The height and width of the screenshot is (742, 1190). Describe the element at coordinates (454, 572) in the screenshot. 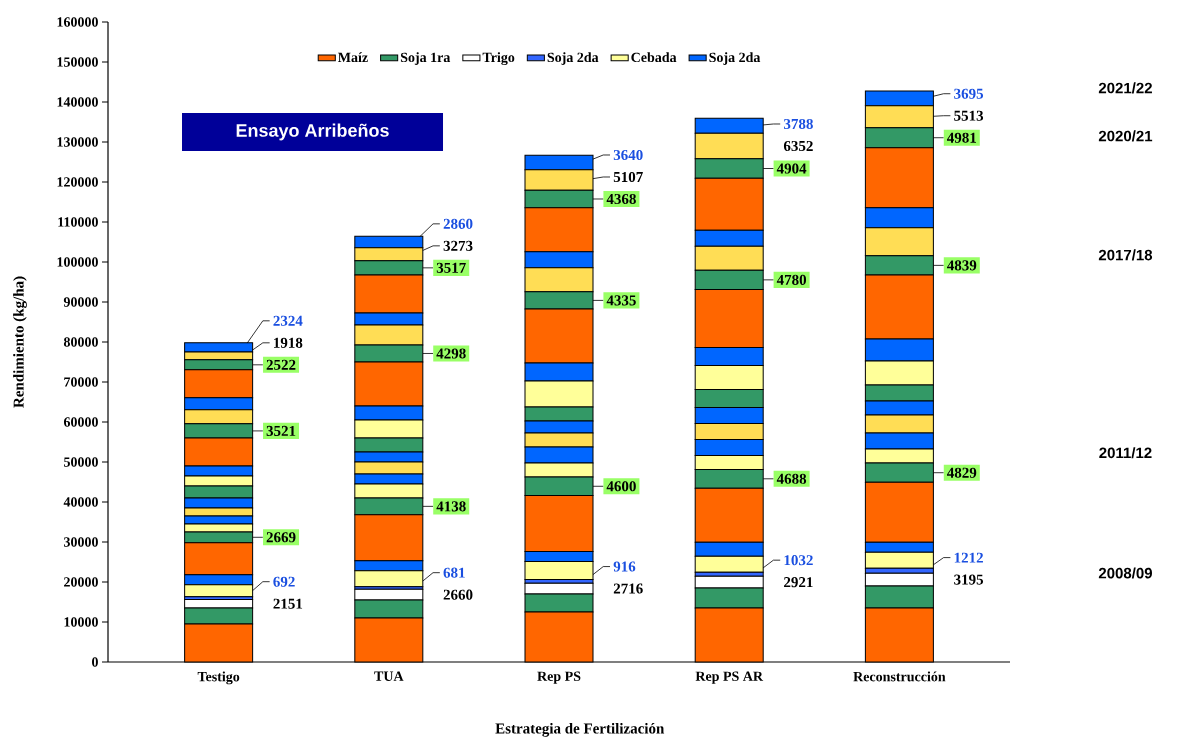

I see `data-label: 681` at that location.